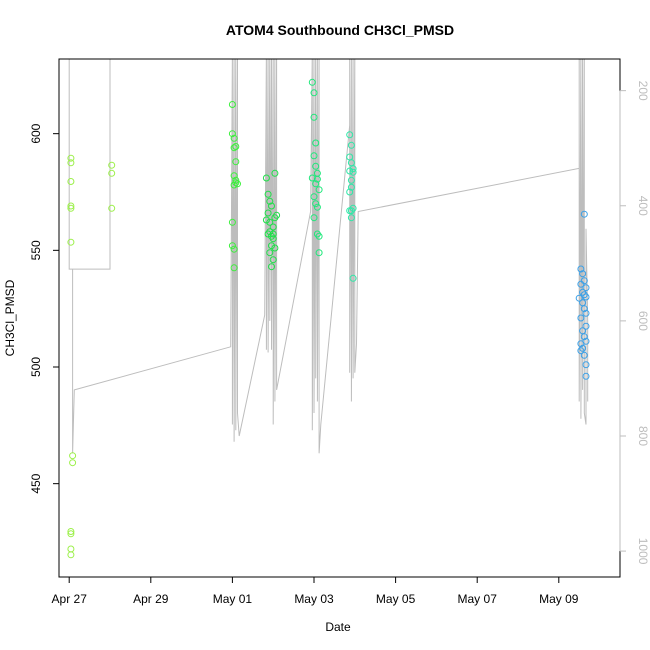  I want to click on y-axis-label: CH3Cl_PMSD, so click(10, 317).